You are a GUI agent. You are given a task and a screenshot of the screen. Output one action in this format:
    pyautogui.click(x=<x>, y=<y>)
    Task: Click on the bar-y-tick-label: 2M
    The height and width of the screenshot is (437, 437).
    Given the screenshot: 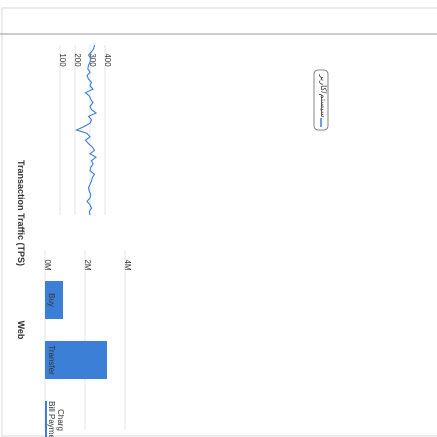 What is the action you would take?
    pyautogui.click(x=87, y=264)
    